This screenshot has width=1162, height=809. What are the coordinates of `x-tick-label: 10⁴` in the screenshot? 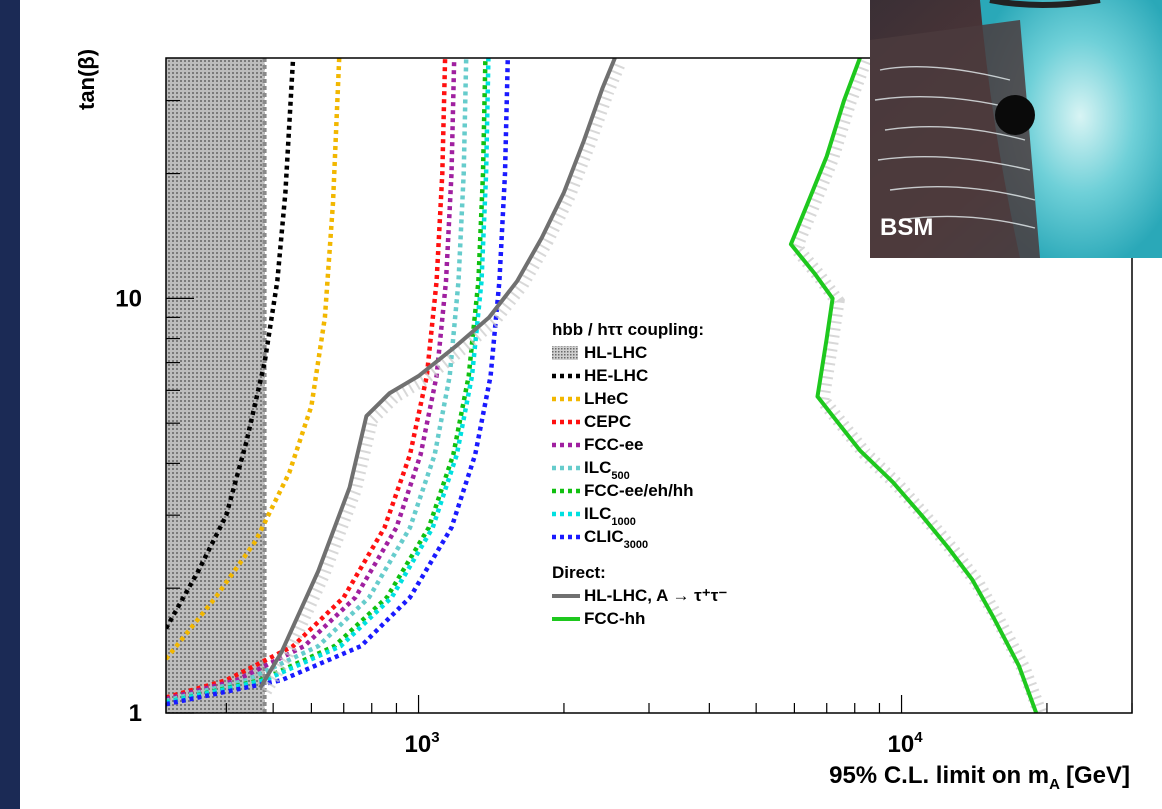 It's located at (906, 743).